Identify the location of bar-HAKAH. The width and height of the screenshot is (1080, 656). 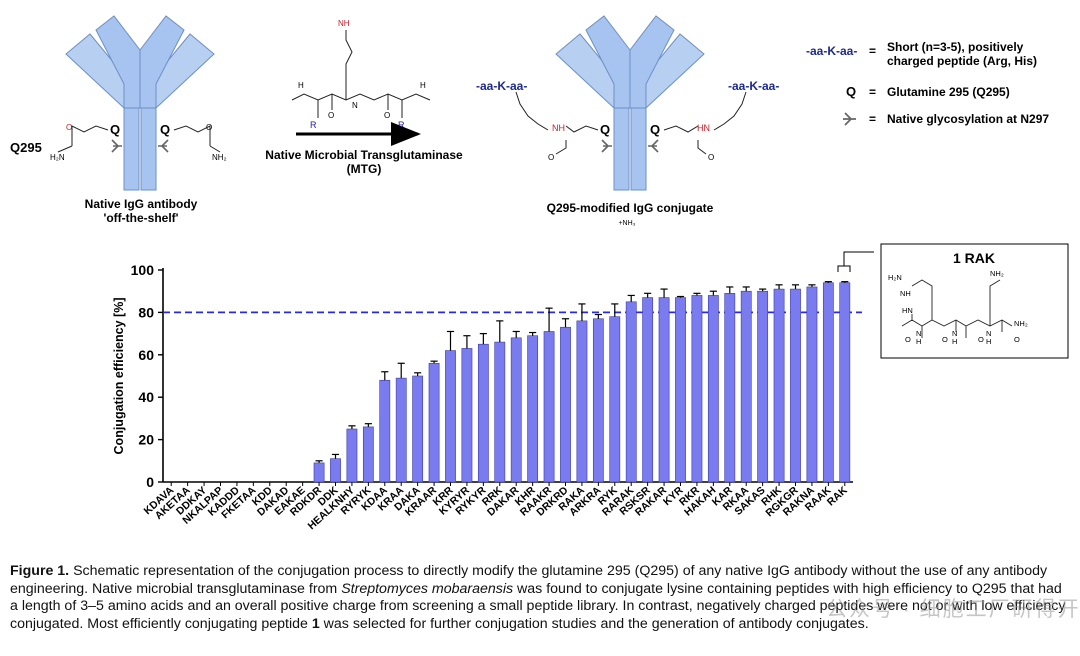
(713, 389).